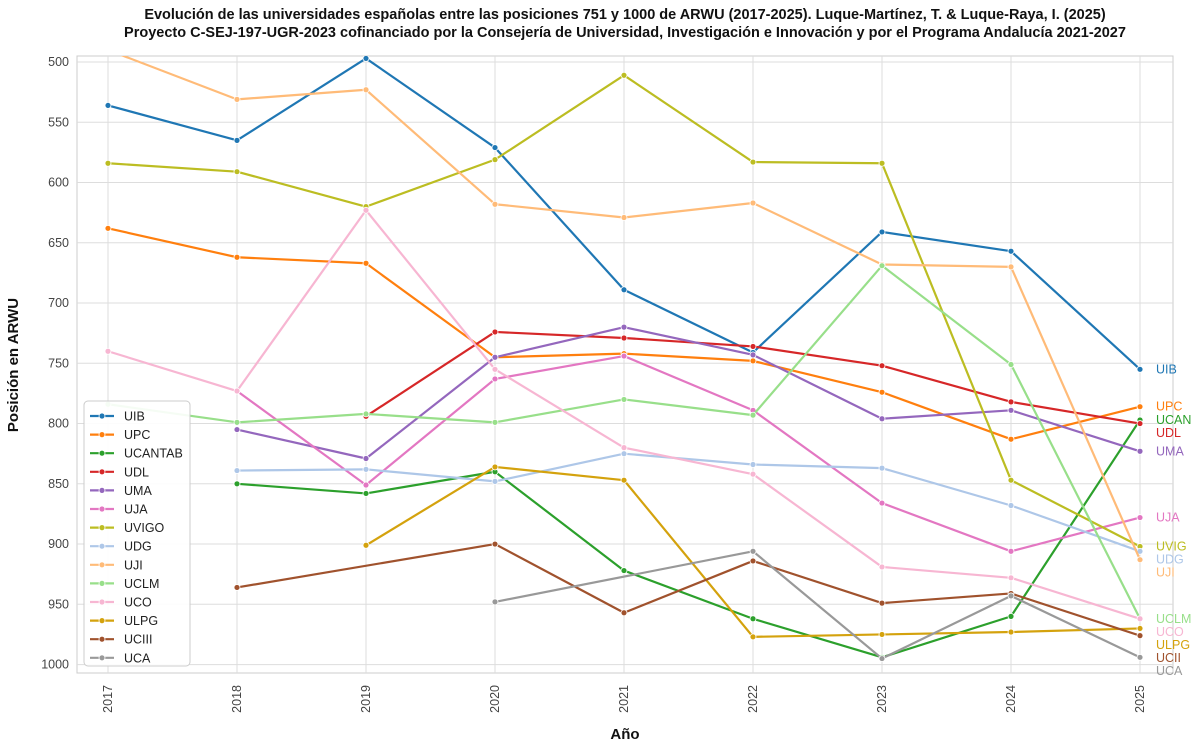 The image size is (1200, 750). Describe the element at coordinates (1169, 671) in the screenshot. I see `end-label-uca: UCA` at that location.